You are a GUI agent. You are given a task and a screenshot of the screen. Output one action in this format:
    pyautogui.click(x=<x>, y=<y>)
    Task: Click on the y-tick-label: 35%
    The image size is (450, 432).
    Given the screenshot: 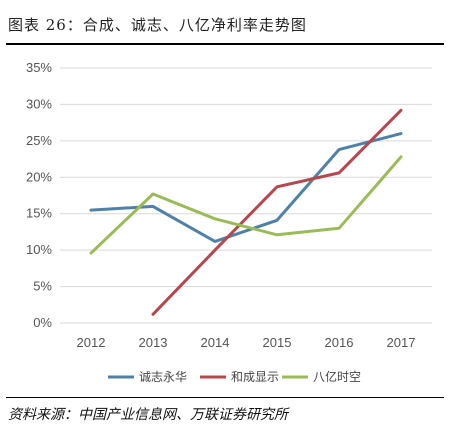 What is the action you would take?
    pyautogui.click(x=39, y=67)
    